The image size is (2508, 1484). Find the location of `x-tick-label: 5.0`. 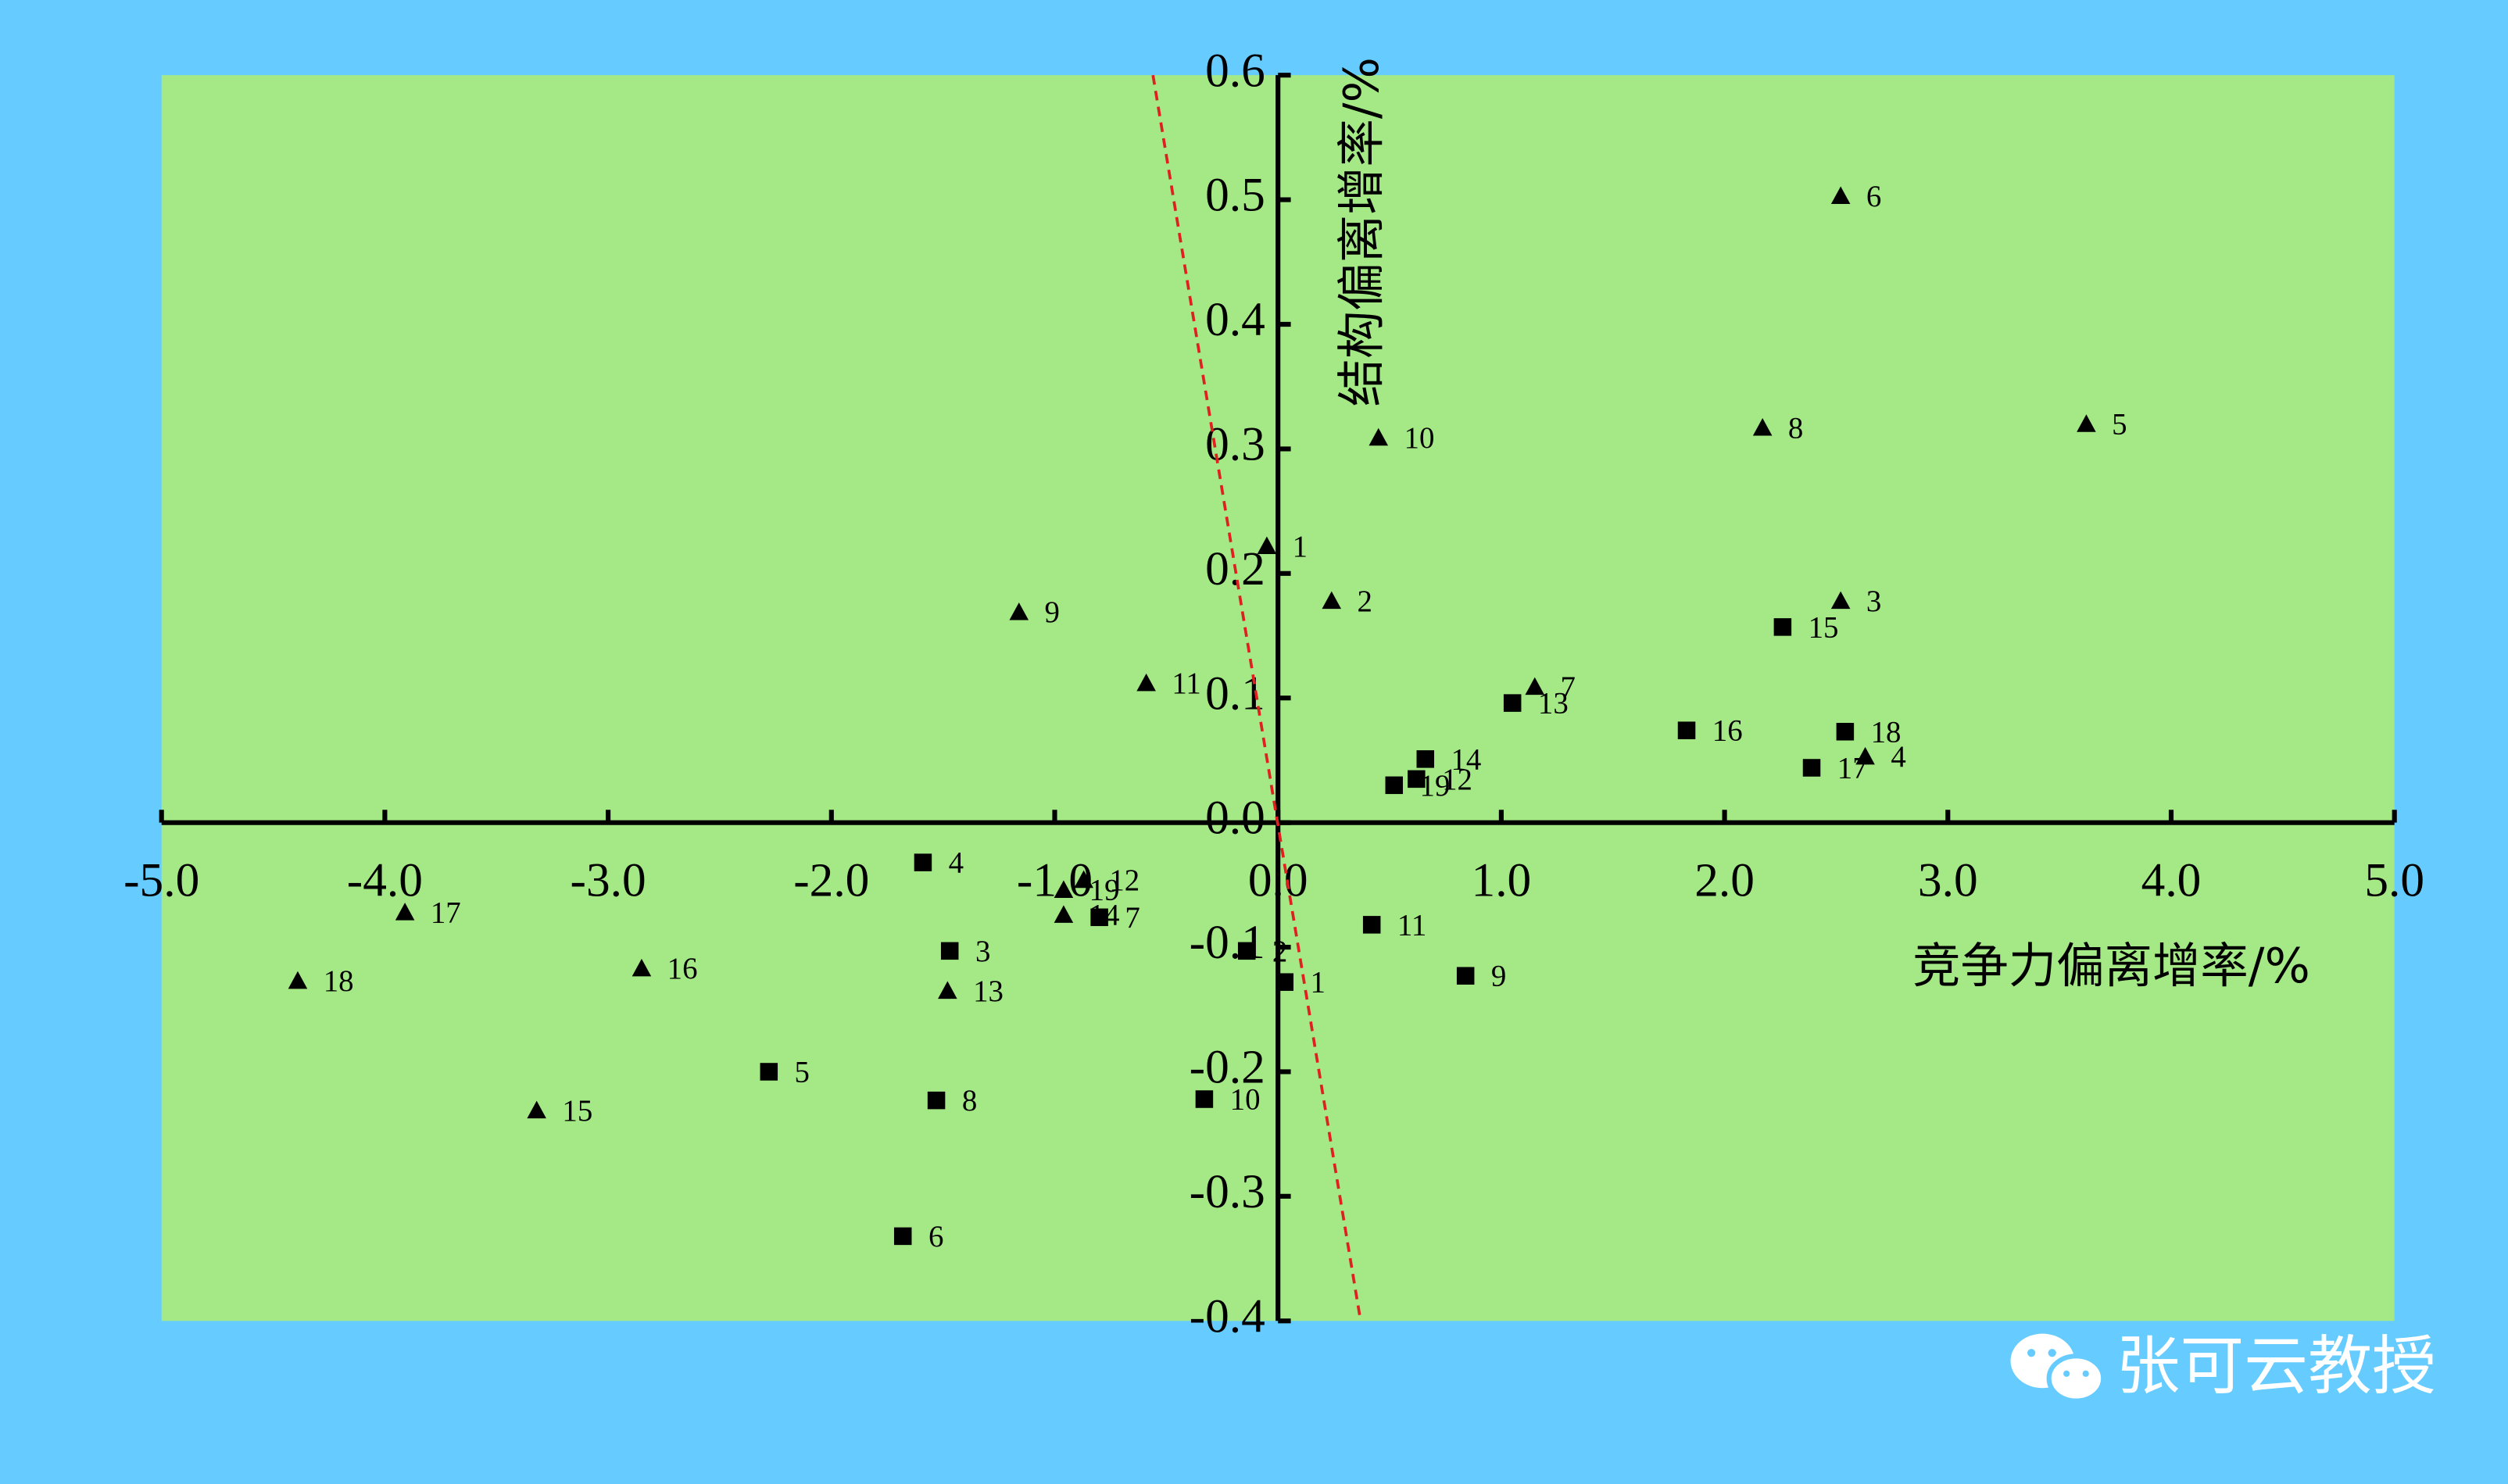

x-tick-label: 5.0 is located at coordinates (2394, 880).